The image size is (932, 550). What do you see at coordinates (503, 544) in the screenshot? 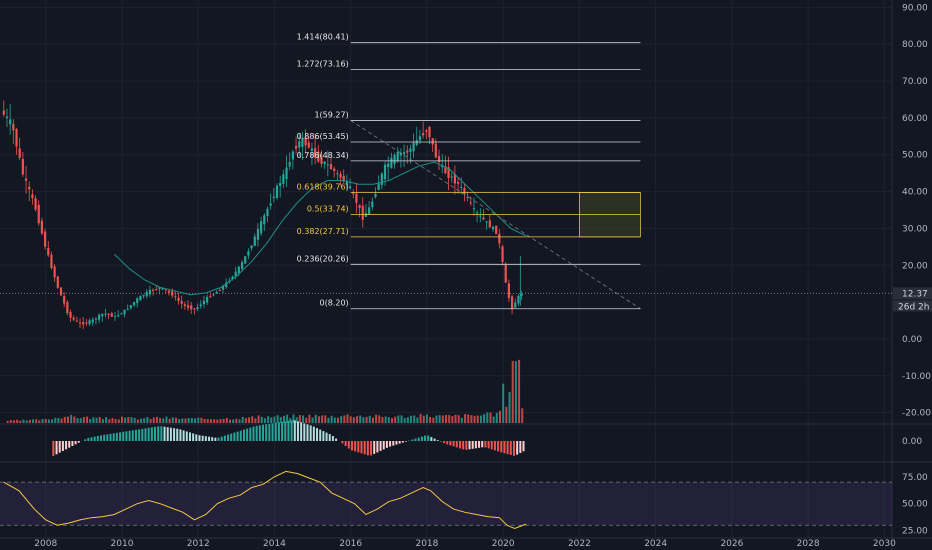
I see `time-tick-label: 2020` at bounding box center [503, 544].